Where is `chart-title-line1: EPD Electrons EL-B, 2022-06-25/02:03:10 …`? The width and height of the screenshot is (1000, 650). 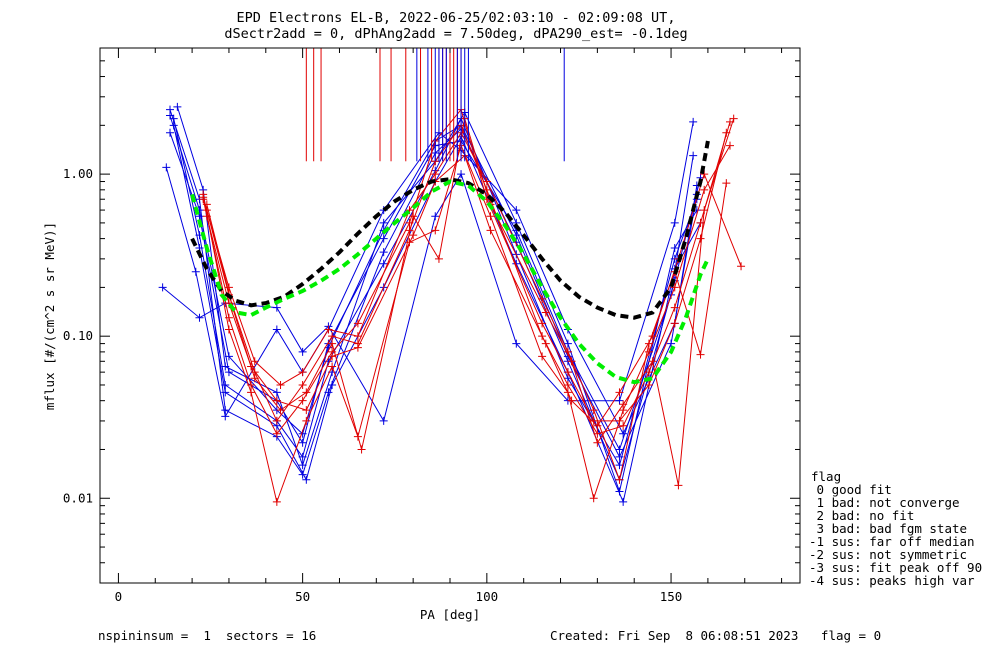
chart-title-line1: EPD Electrons EL-B, 2022-06-25/02:03:10 … is located at coordinates (456, 18).